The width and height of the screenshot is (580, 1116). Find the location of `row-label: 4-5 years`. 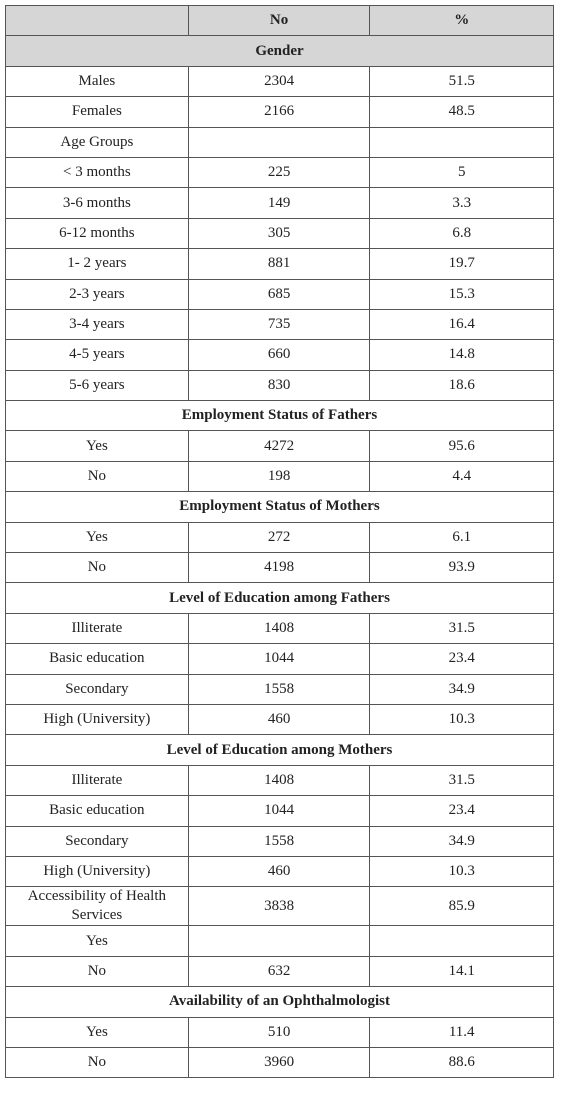

row-label: 4-5 years is located at coordinates (97, 355).